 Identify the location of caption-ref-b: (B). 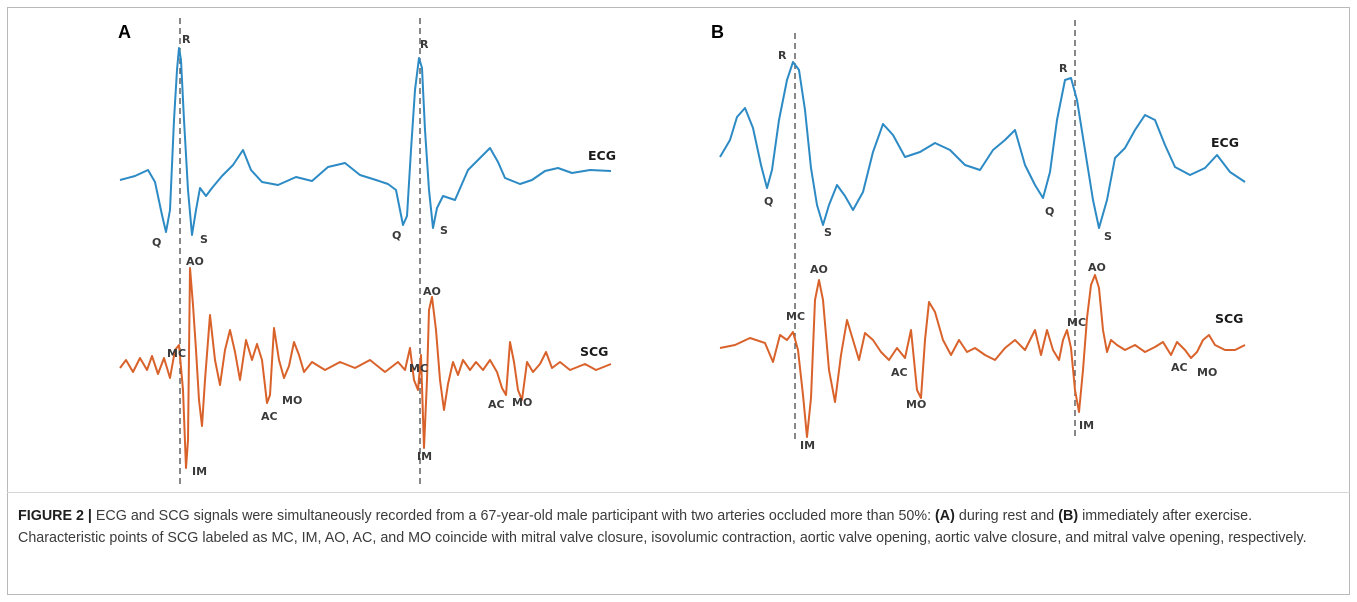
(1068, 516).